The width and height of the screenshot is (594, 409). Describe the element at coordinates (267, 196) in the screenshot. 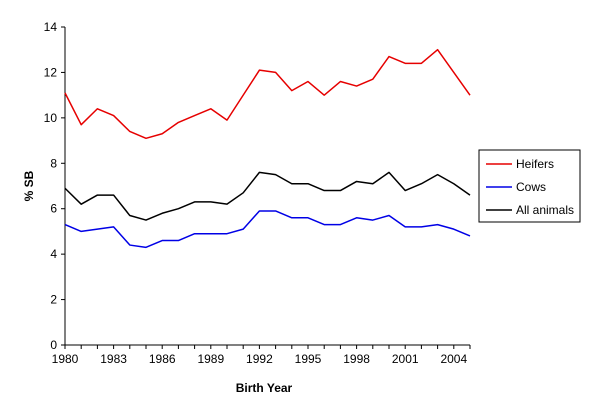

I see `series-line-all-animals` at that location.